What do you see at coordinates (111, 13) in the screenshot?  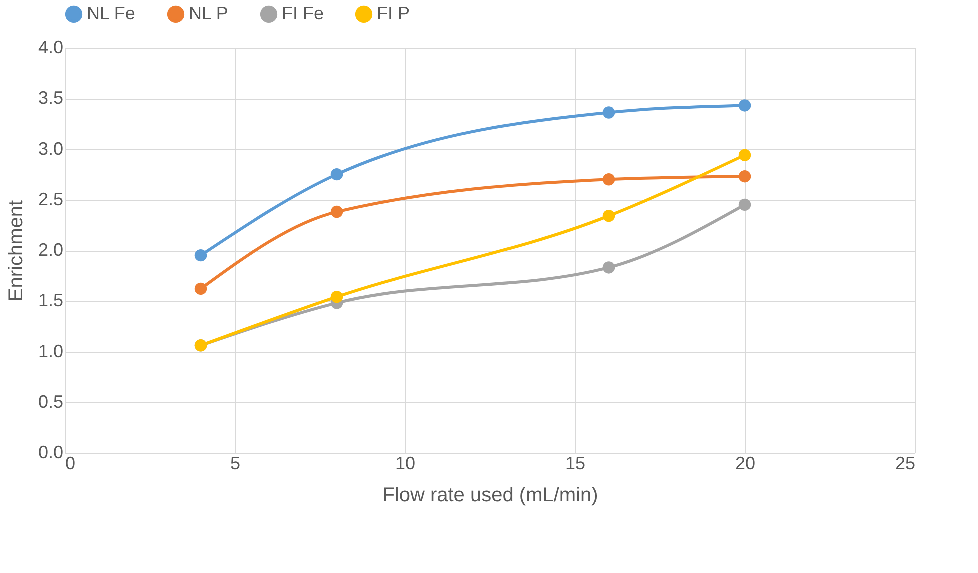 I see `legend-label: NL Fe` at bounding box center [111, 13].